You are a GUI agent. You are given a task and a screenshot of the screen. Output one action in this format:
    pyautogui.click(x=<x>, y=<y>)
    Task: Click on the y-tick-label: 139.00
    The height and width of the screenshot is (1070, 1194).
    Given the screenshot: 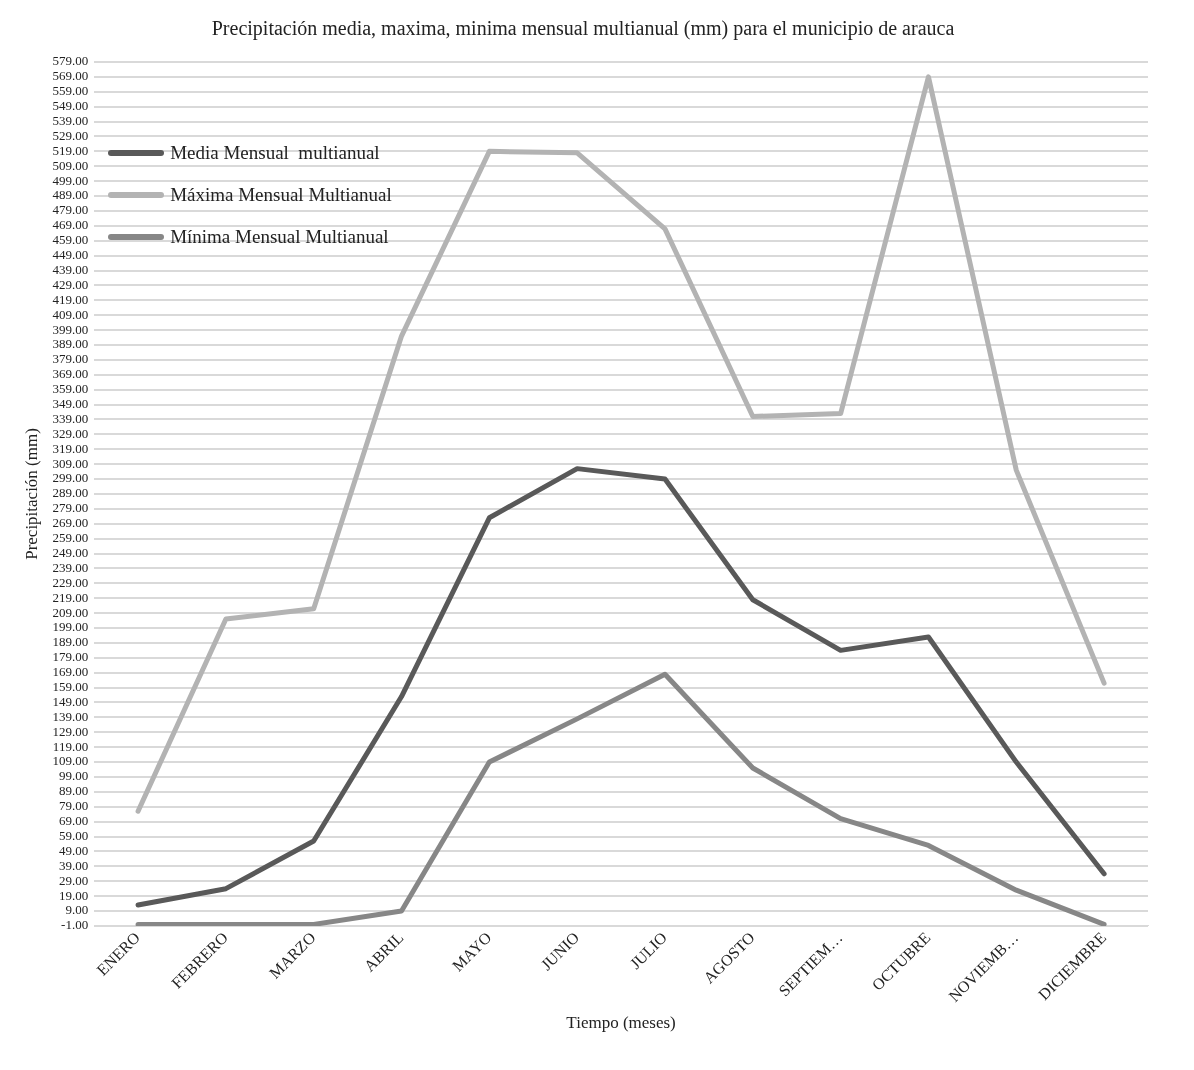 What is the action you would take?
    pyautogui.click(x=70, y=716)
    